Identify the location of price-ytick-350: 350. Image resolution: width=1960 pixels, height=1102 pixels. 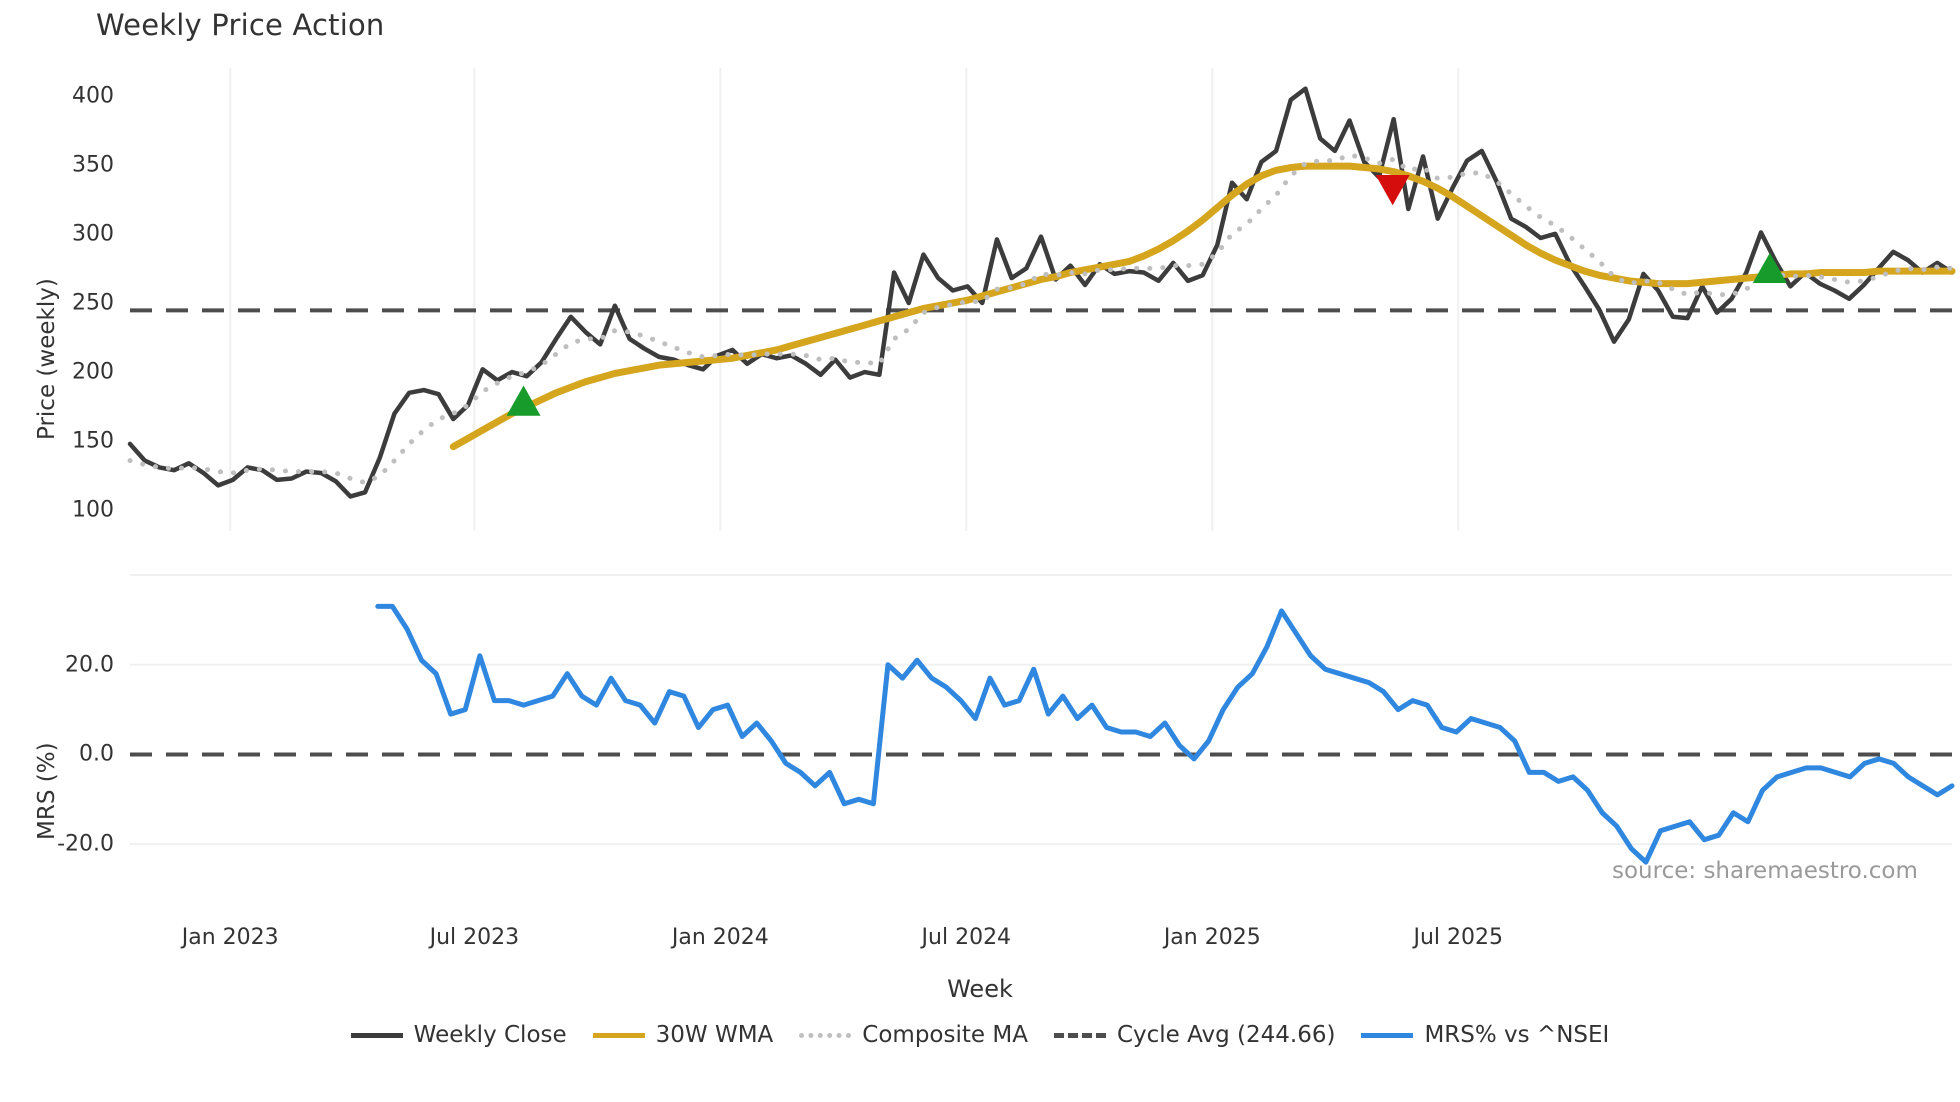
(93, 165).